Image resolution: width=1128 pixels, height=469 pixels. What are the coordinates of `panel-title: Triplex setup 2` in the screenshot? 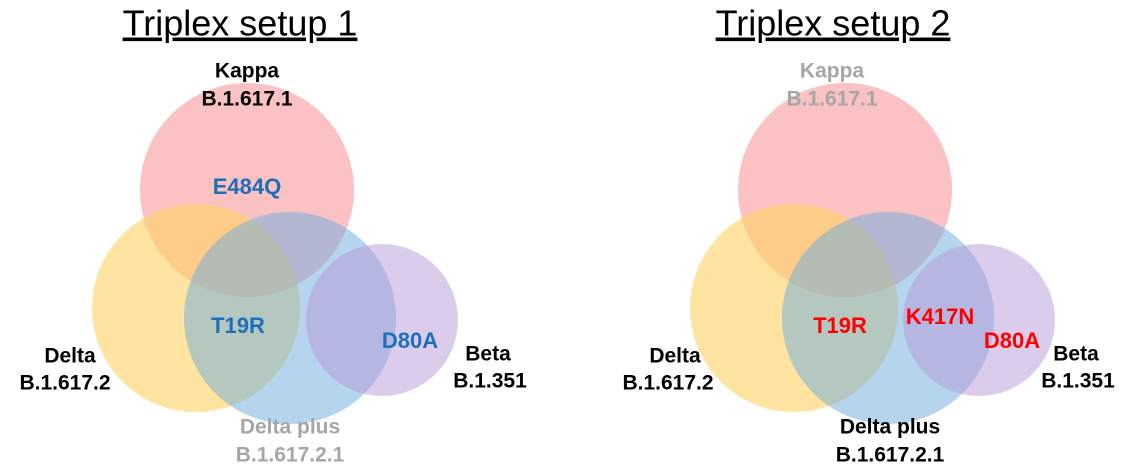 It's located at (833, 23).